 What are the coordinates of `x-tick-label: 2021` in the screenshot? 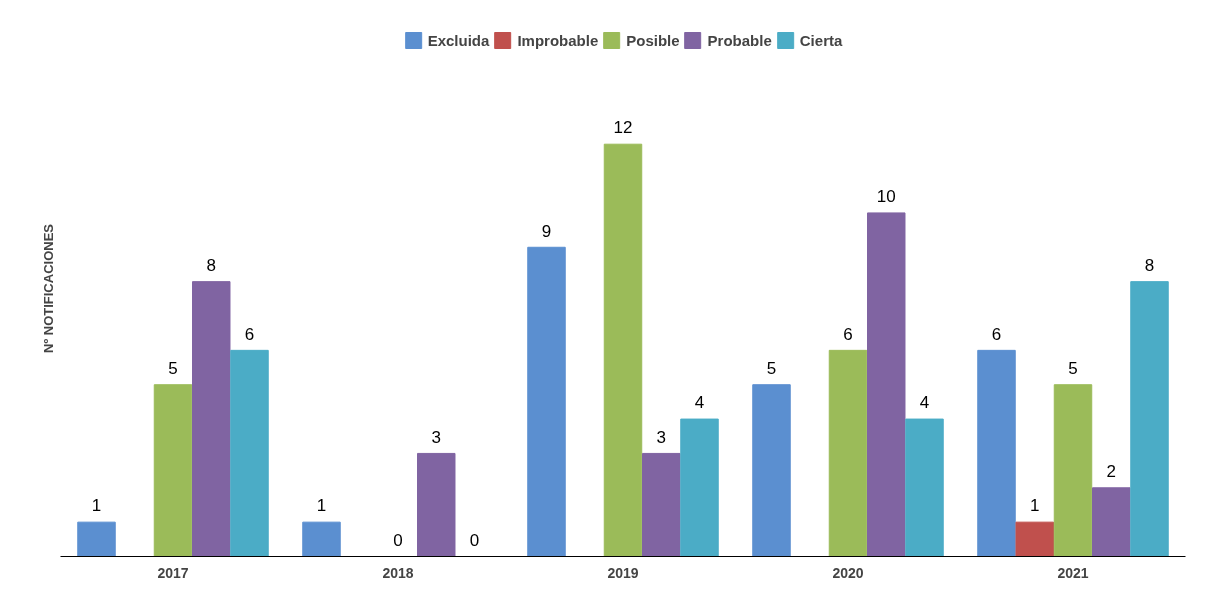 It's located at (1073, 572).